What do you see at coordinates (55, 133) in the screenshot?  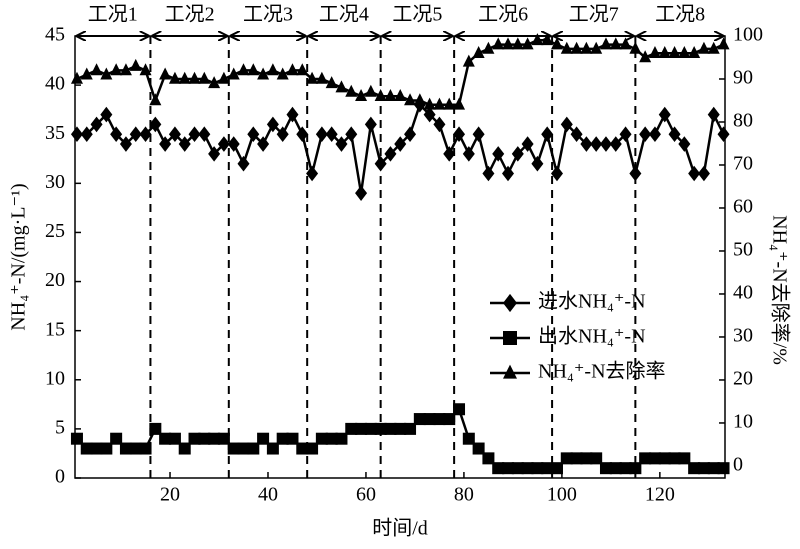 I see `y-tick-label: 35` at bounding box center [55, 133].